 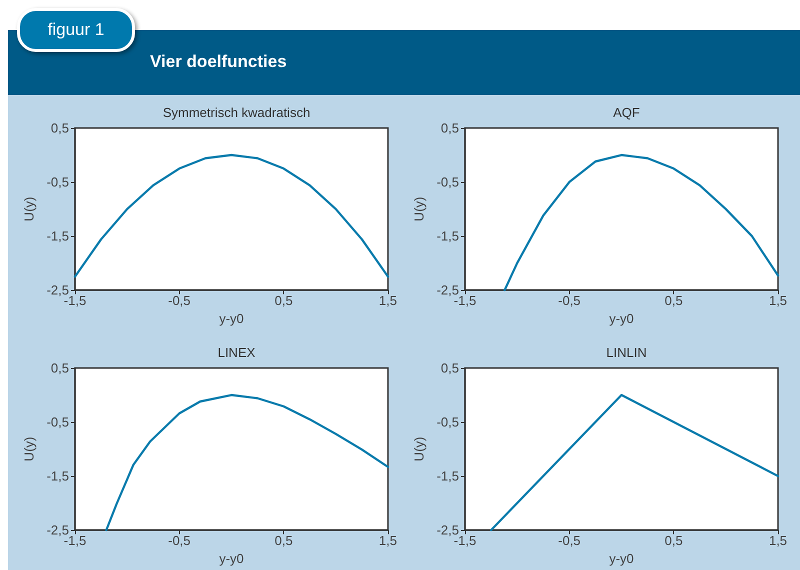 I want to click on text: figuur 1, so click(x=76, y=30).